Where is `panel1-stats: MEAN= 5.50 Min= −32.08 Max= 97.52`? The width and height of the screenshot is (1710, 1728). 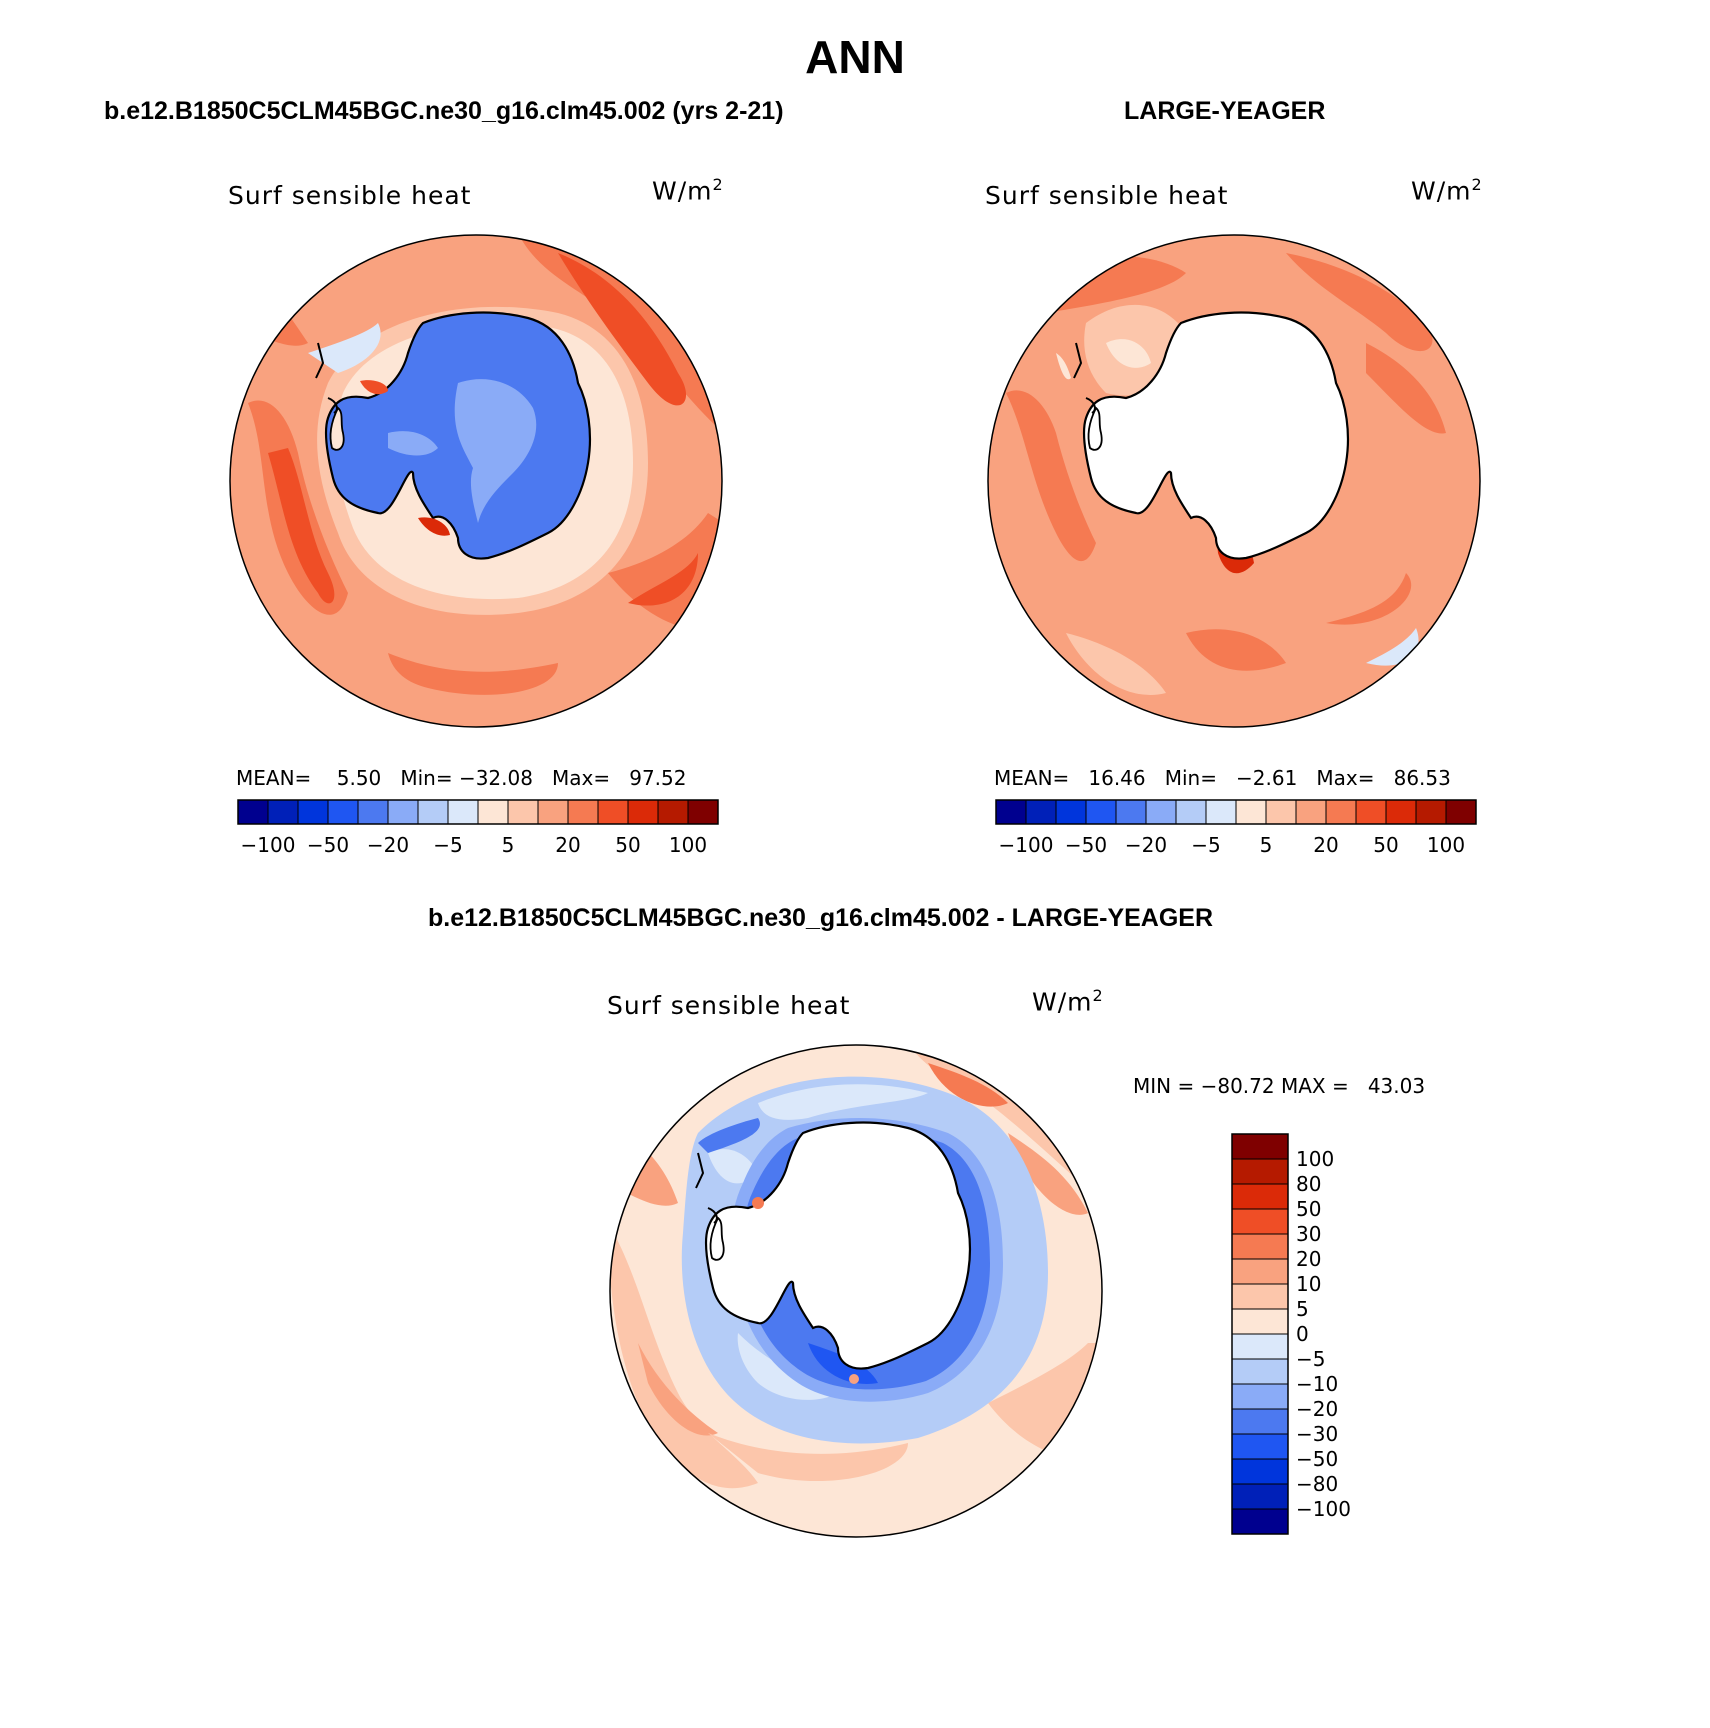
panel1-stats: MEAN= 5.50 Min= −32.08 Max= 97.52 is located at coordinates (461, 778).